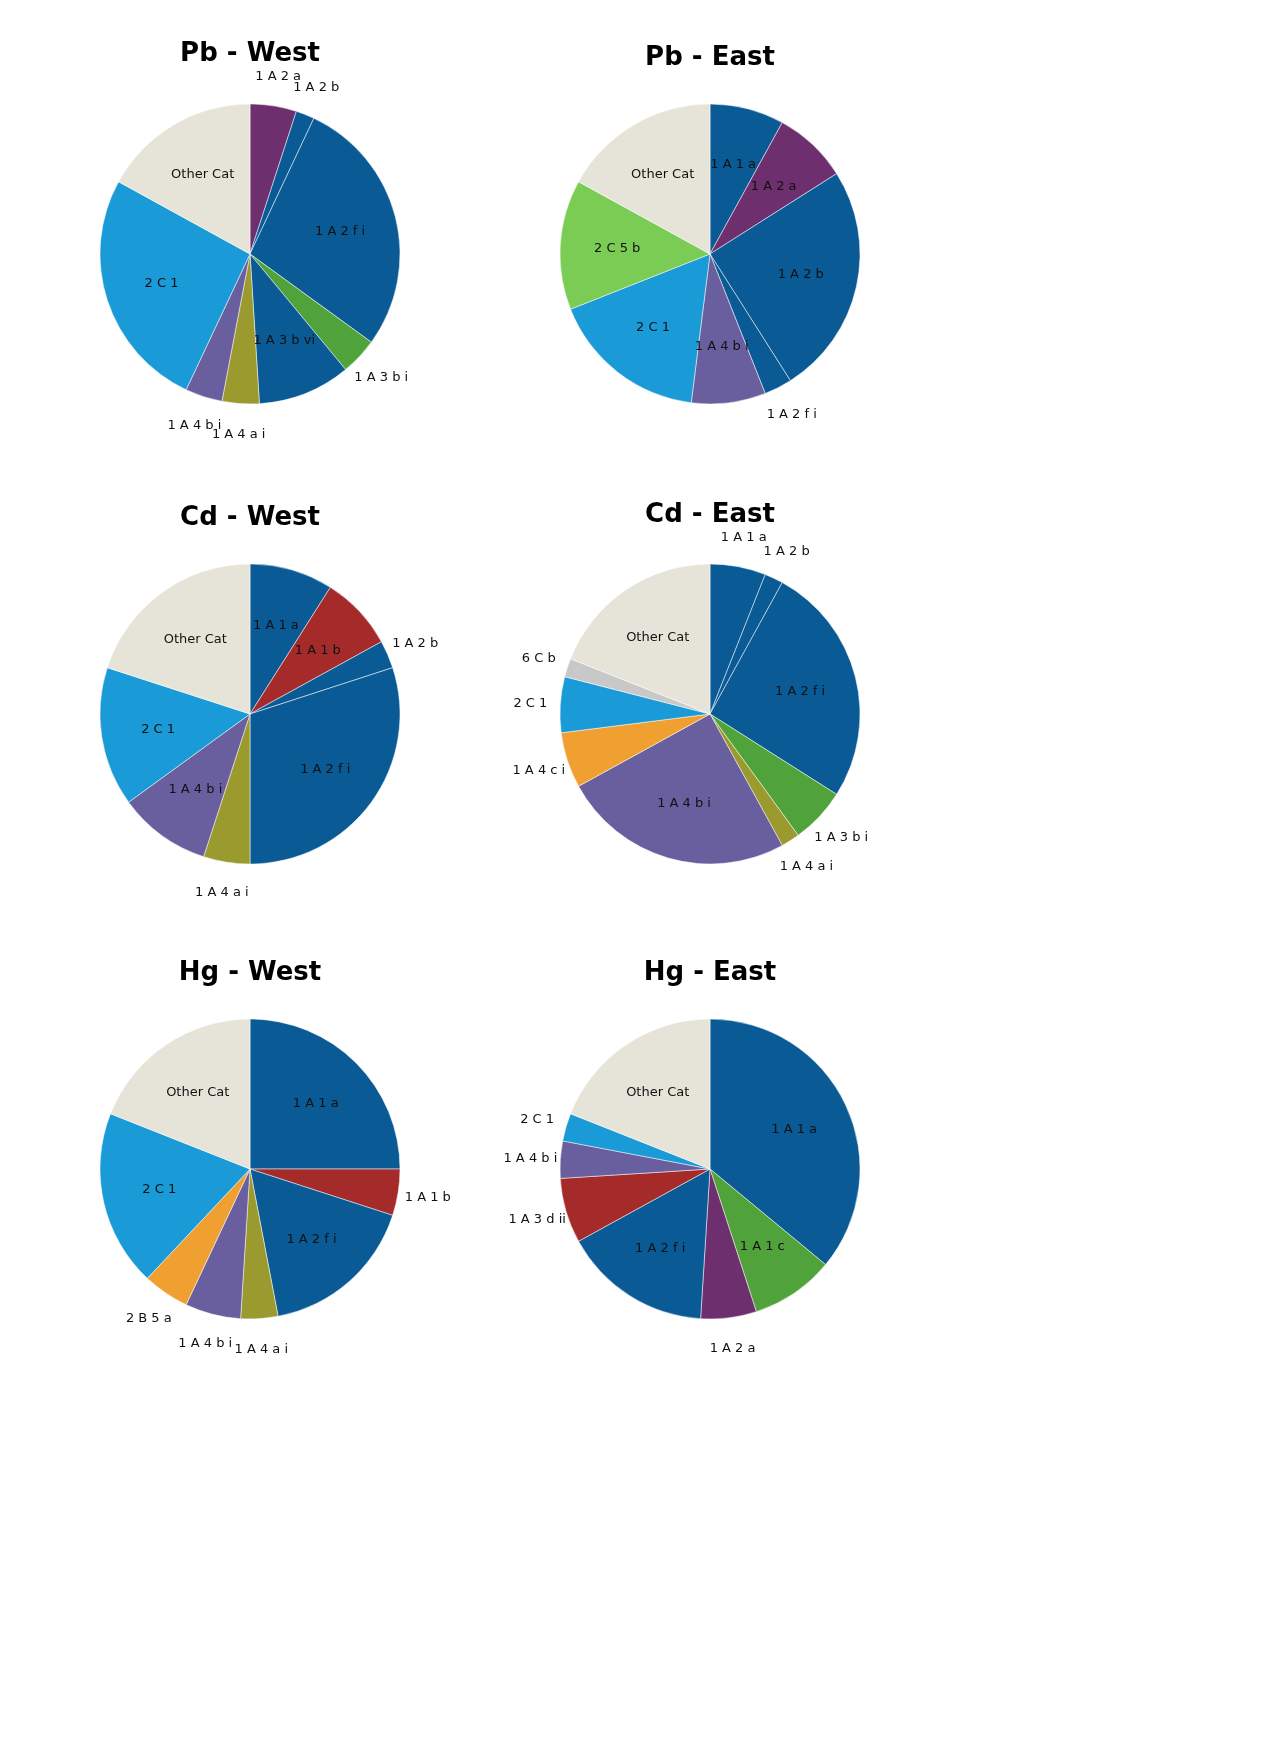  I want to click on chart-title: Cd - East, so click(710, 513).